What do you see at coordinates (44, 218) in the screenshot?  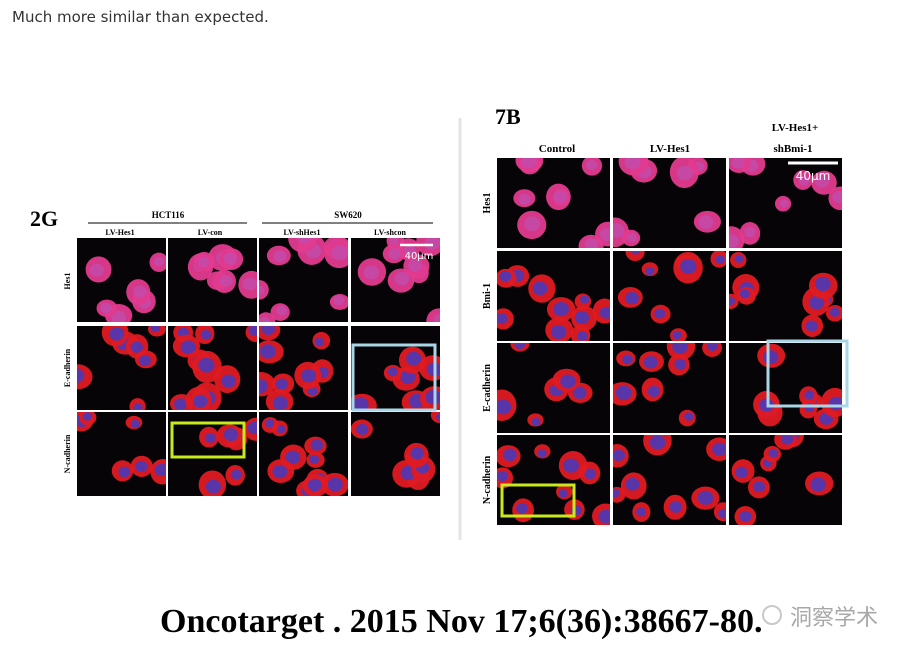 I see `figure-label: 2G` at bounding box center [44, 218].